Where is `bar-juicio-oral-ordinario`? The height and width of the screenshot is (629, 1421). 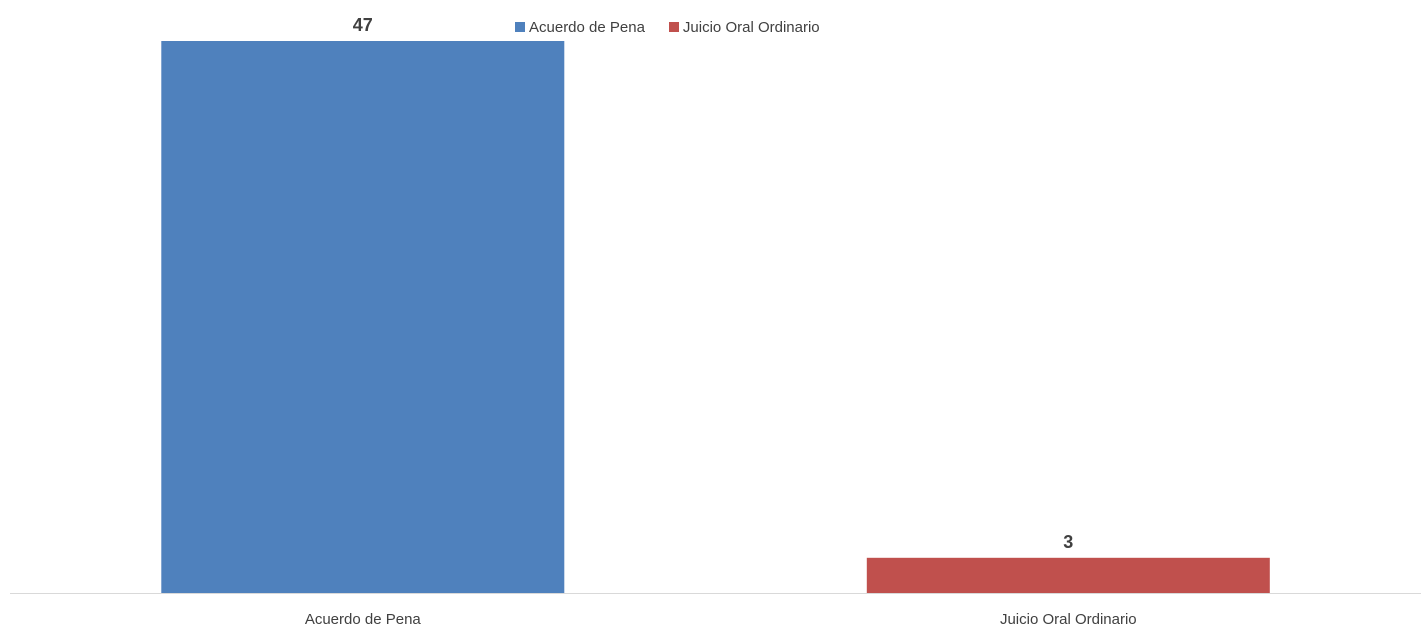
bar-juicio-oral-ordinario is located at coordinates (1068, 575).